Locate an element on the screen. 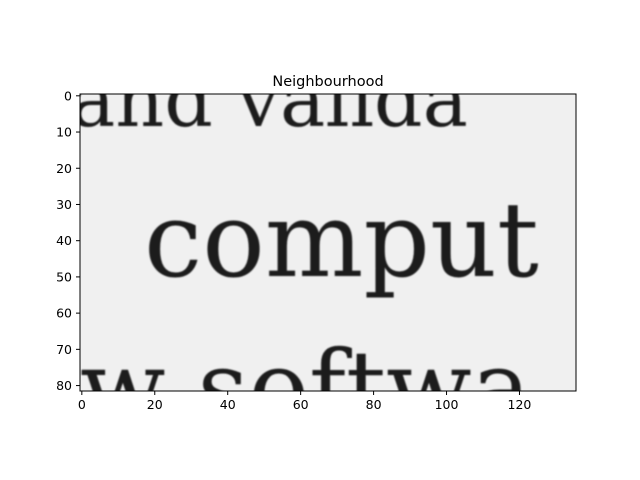 The width and height of the screenshot is (640, 480). x-tick-label: 100 is located at coordinates (447, 404).